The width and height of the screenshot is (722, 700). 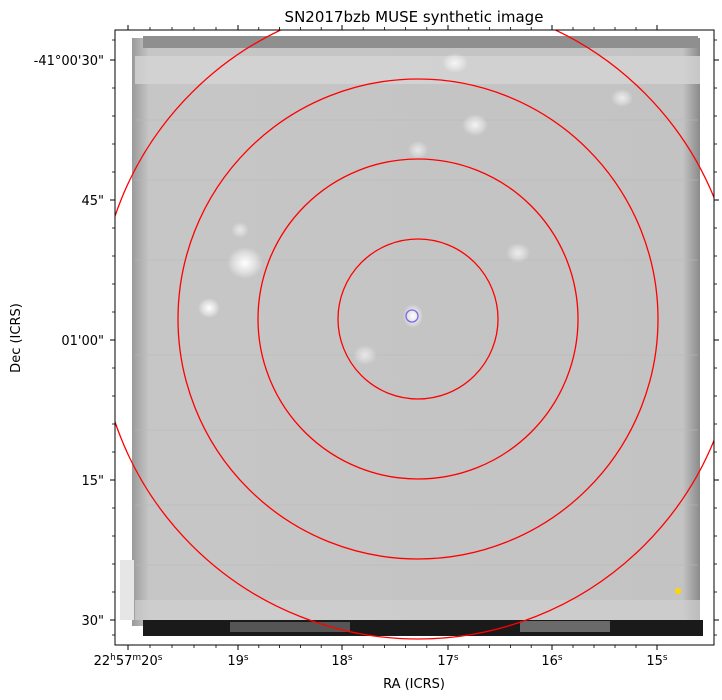 I want to click on chart-title: SN2017bzb MUSE synthetic image, so click(x=414, y=17).